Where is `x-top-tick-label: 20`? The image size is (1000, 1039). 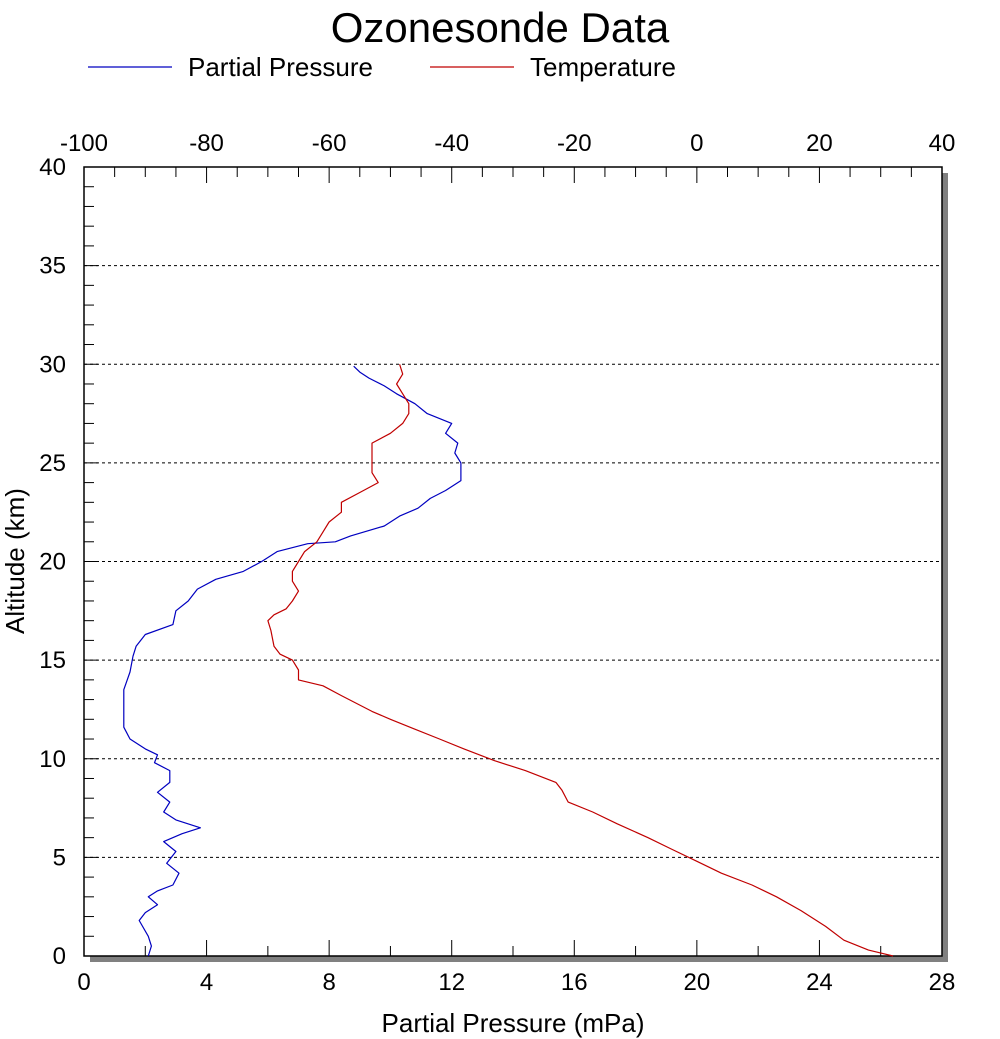
x-top-tick-label: 20 is located at coordinates (819, 143).